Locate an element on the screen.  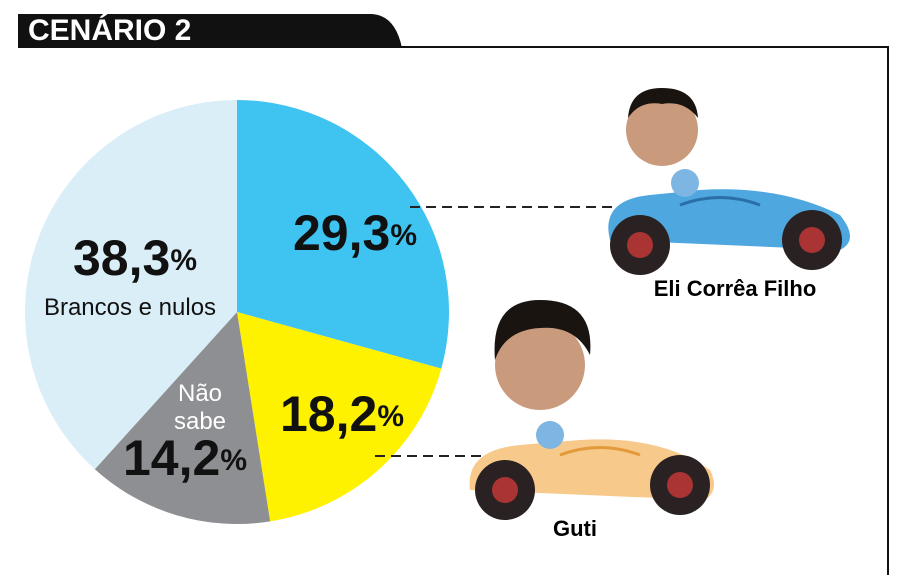
title-tab is located at coordinates (210, 31).